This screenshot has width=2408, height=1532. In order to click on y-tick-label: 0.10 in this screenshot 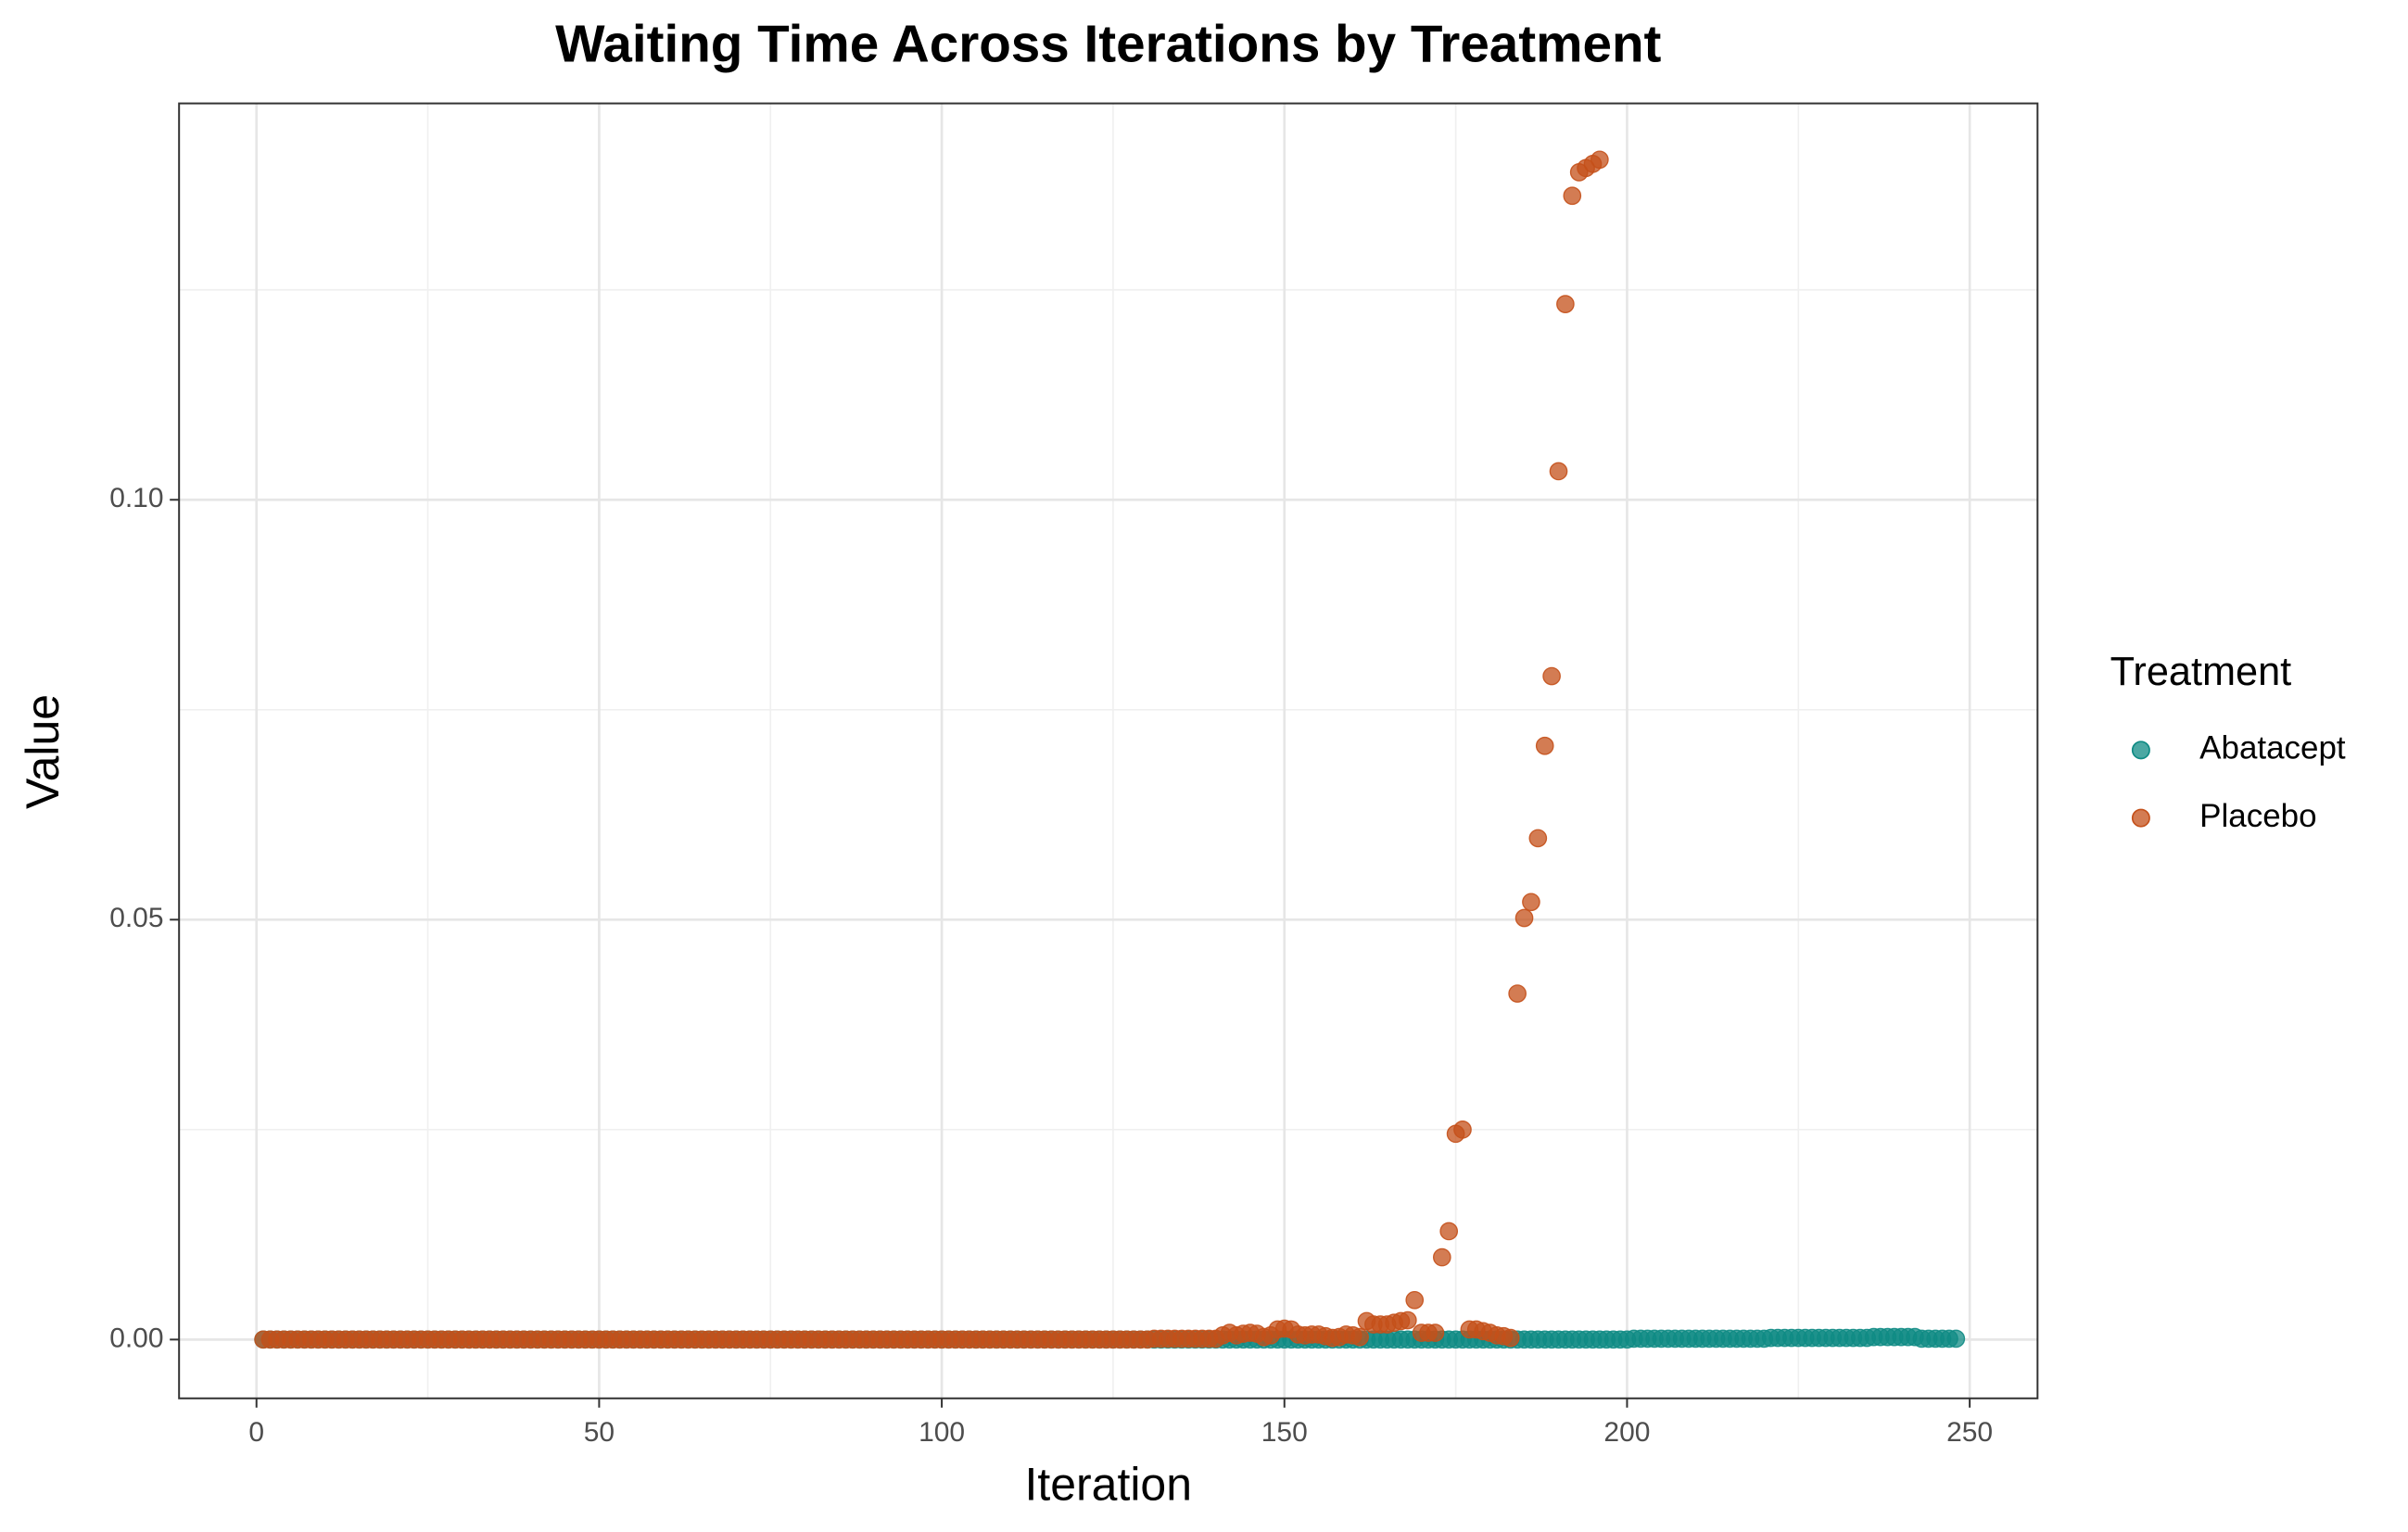, I will do `click(136, 498)`.